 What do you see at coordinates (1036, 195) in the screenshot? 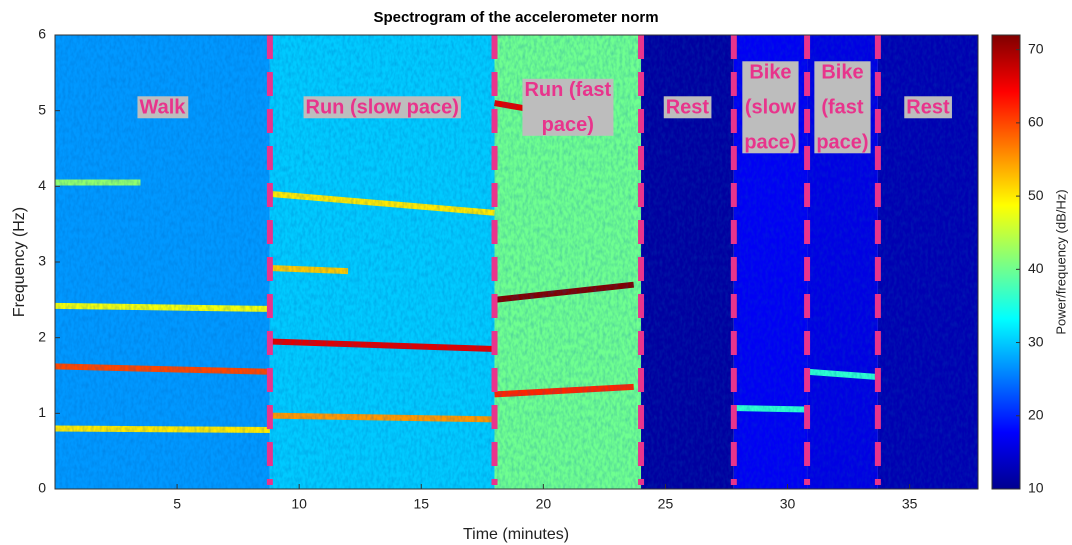
I see `colorbar-tick-label: 50` at bounding box center [1036, 195].